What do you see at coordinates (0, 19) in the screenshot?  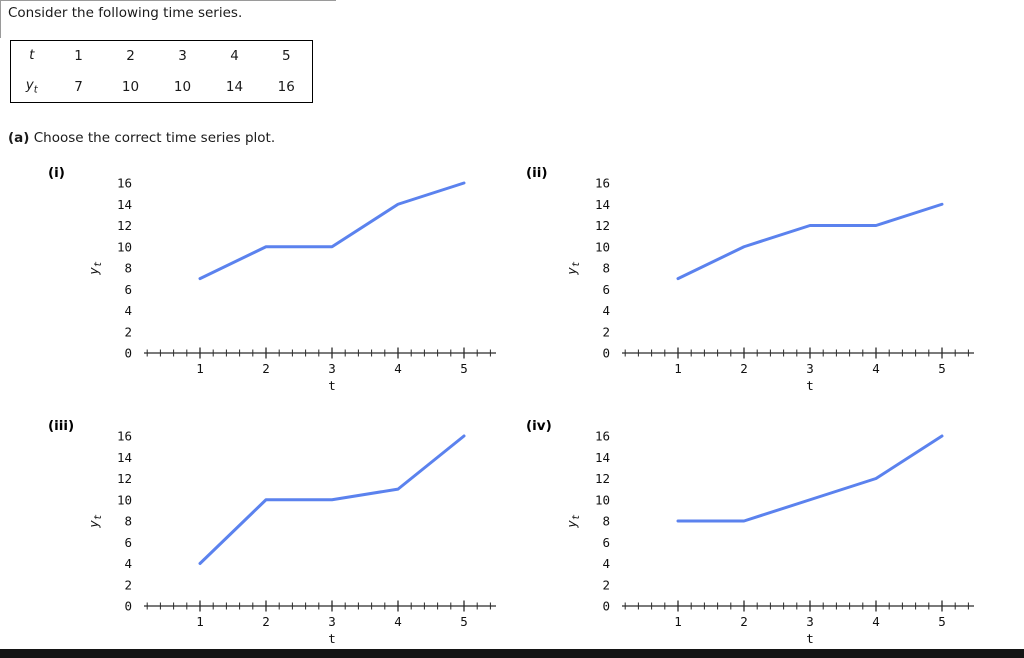 I see `frame-edge-left` at bounding box center [0, 19].